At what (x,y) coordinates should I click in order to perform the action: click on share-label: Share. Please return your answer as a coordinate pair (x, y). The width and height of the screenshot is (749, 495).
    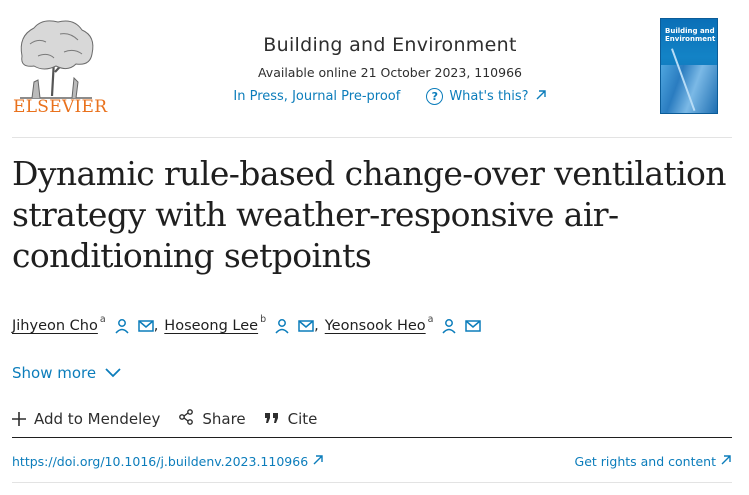
    Looking at the image, I should click on (224, 419).